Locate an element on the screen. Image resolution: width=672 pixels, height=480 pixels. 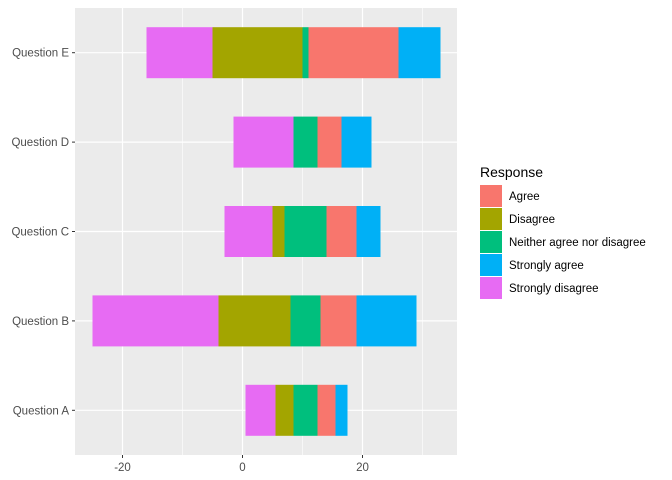
y-tick-label: Question D is located at coordinates (40, 143).